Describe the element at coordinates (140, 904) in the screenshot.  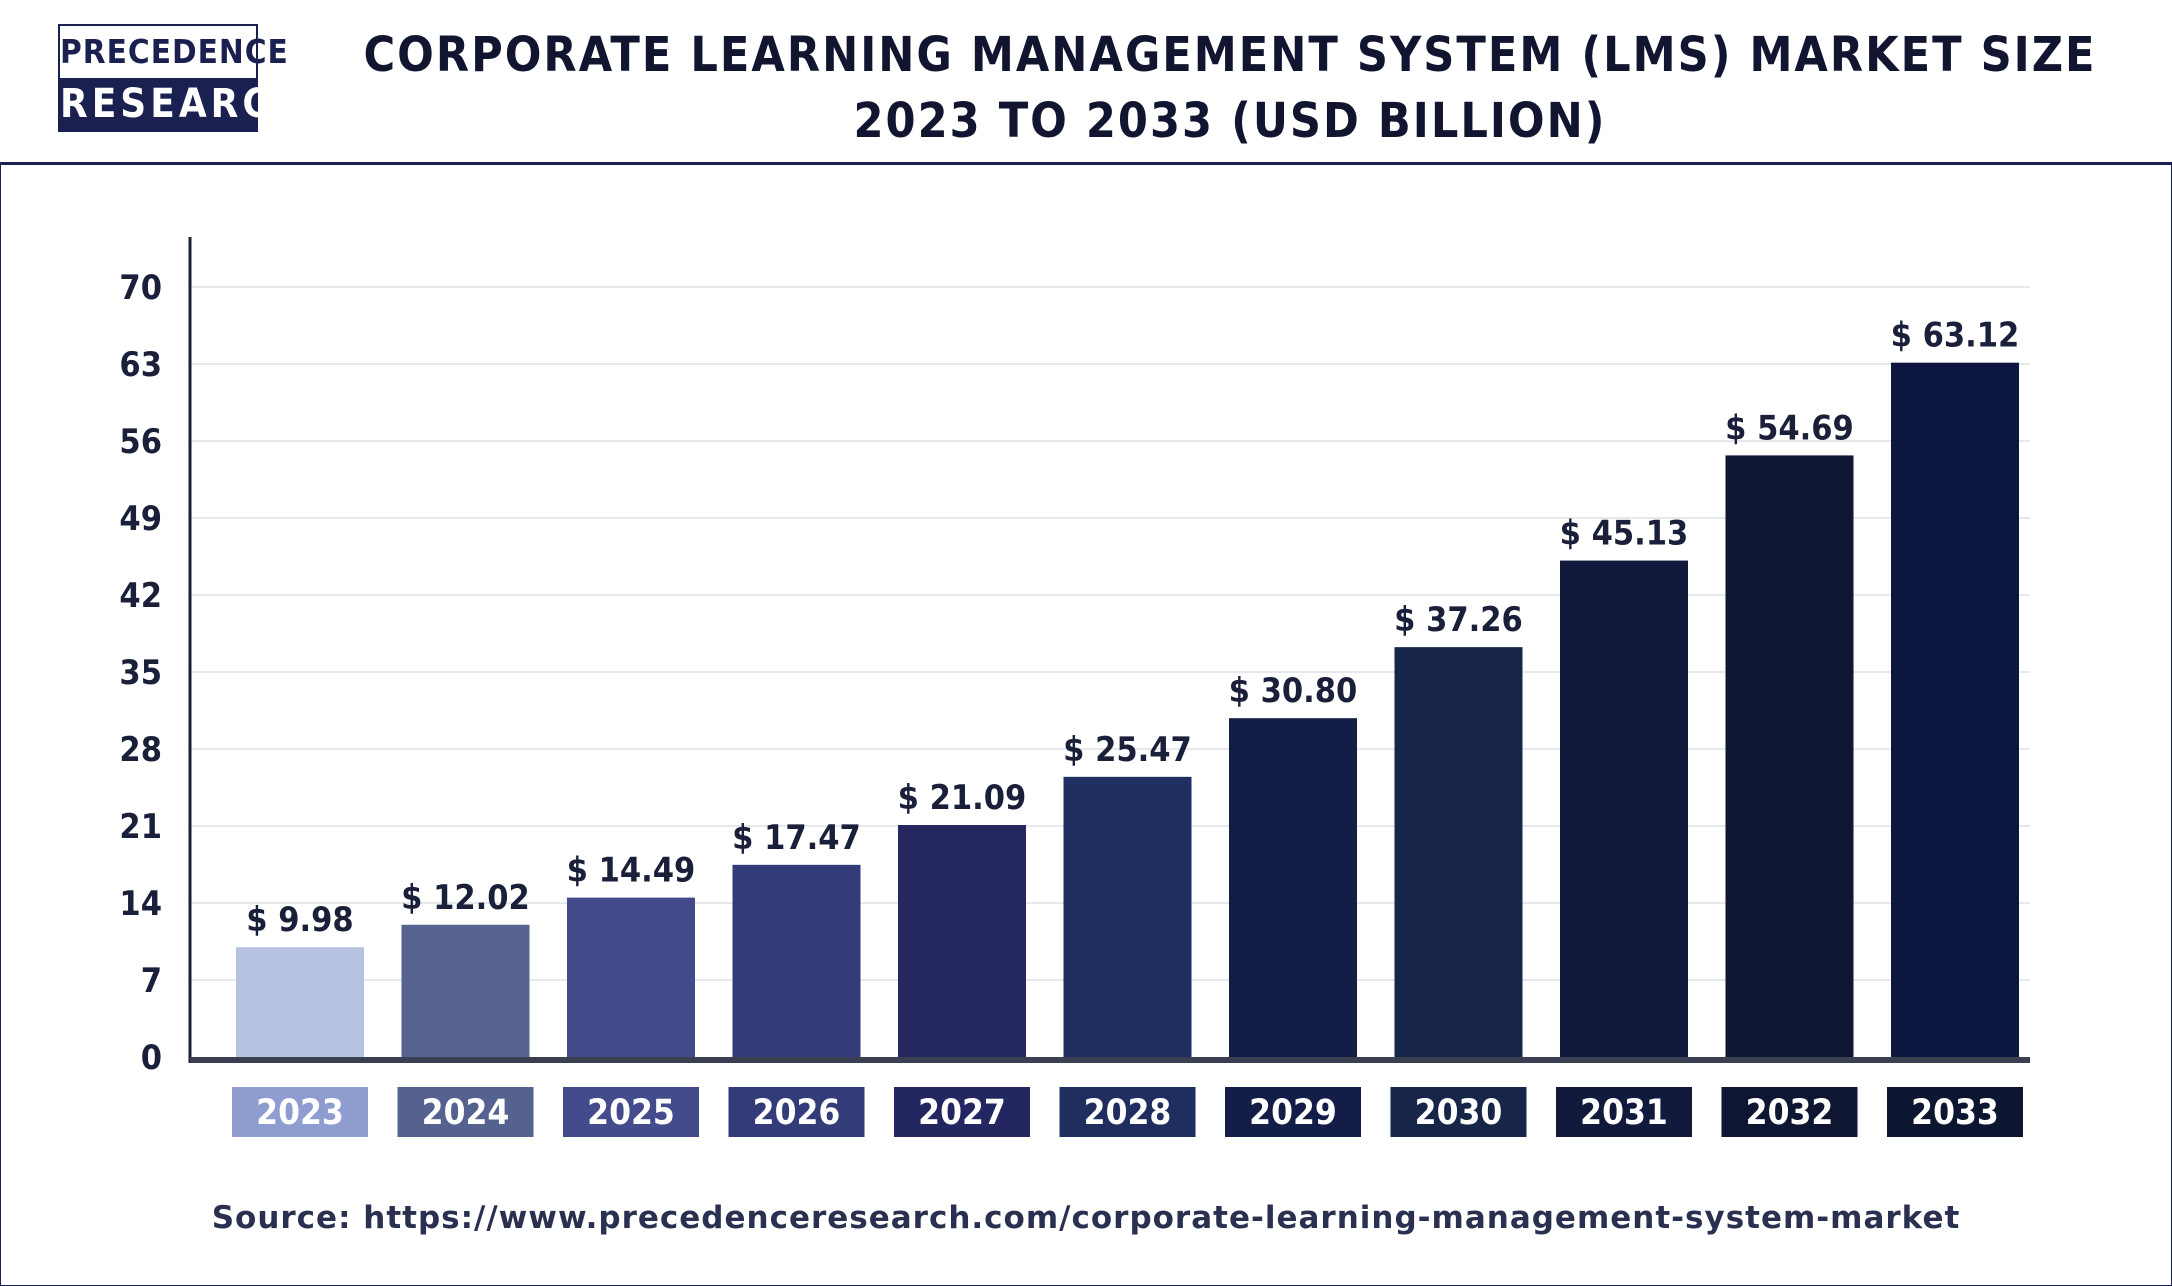
I see `y-tick-label: 14` at that location.